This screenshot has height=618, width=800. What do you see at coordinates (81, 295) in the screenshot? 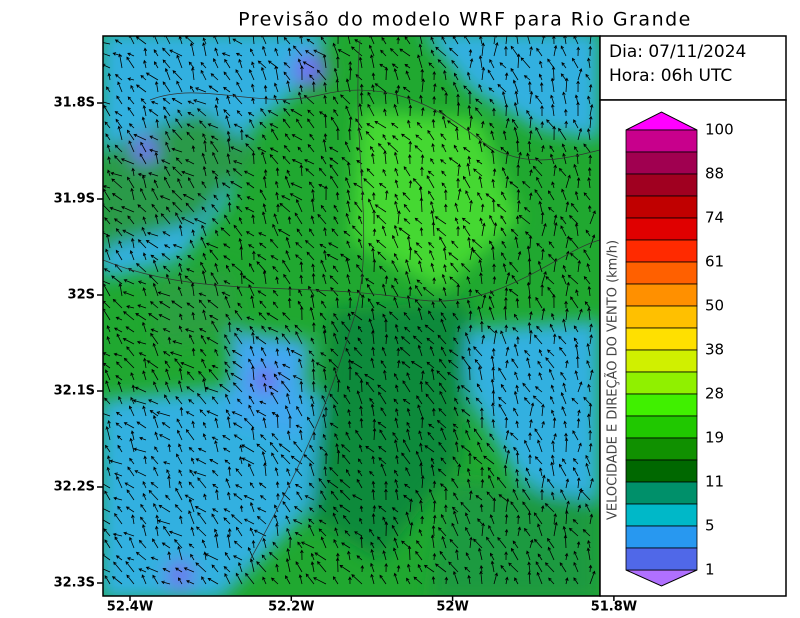
I see `y-label: 32S` at bounding box center [81, 295].